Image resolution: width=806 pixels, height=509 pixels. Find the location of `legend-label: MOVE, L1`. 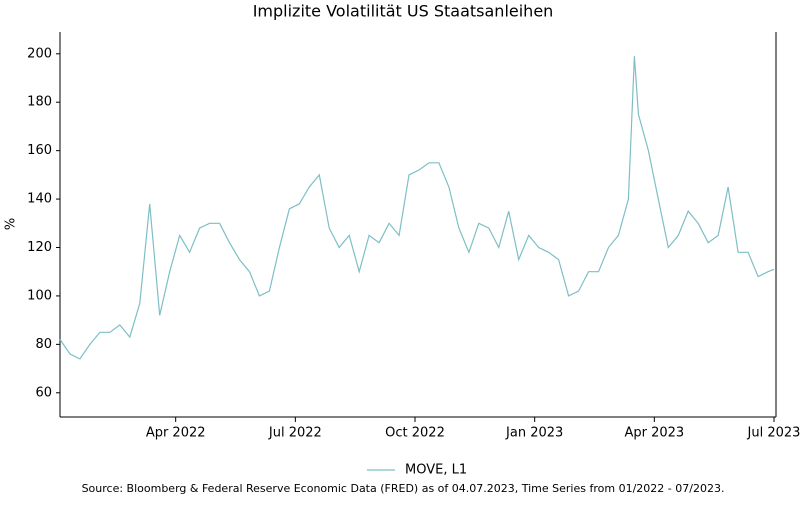

legend-label: MOVE, L1 is located at coordinates (436, 470).